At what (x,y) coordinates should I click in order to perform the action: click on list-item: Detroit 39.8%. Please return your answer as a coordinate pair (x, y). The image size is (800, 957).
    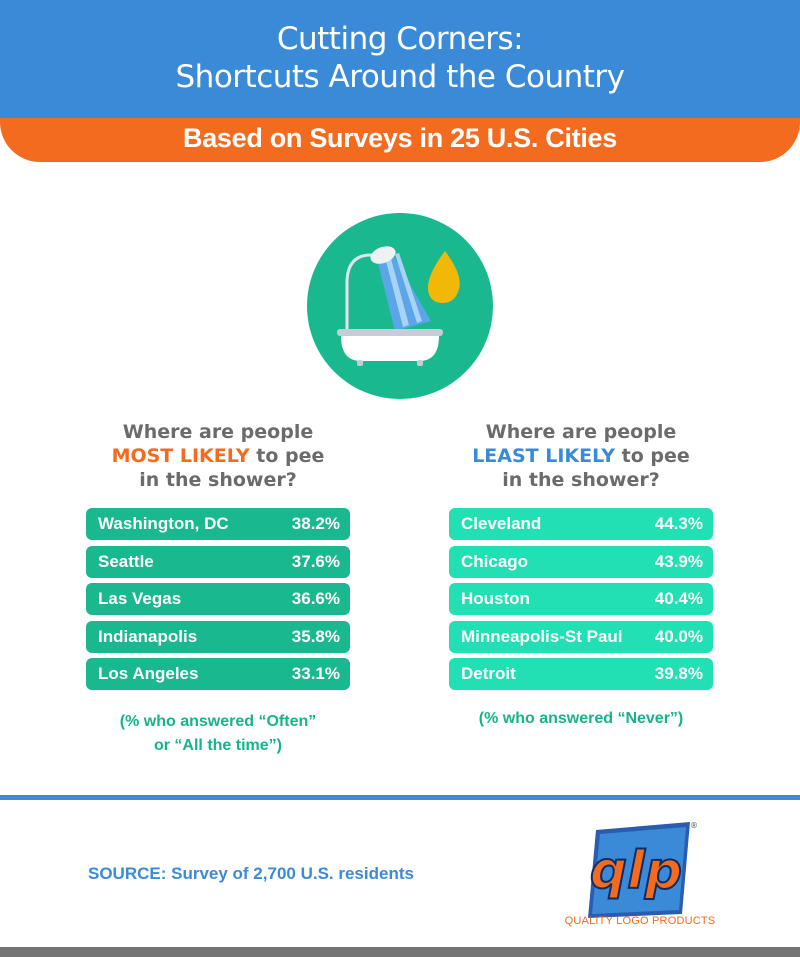
    Looking at the image, I should click on (581, 674).